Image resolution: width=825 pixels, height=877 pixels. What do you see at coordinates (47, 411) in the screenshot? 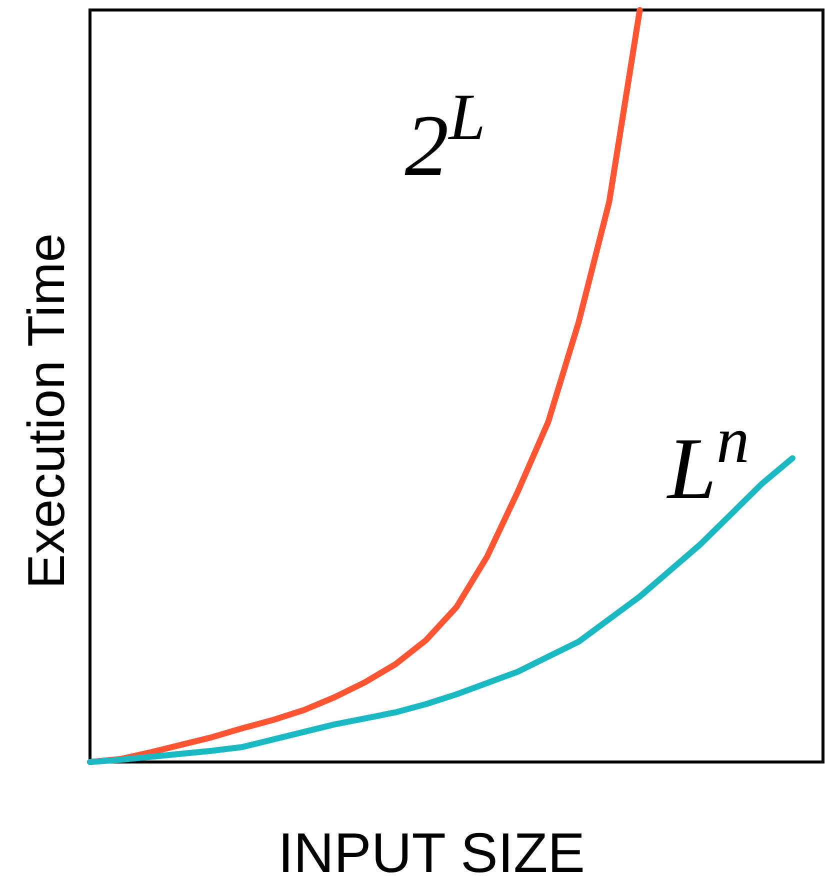
I see `y-axis-title: Execution Time` at bounding box center [47, 411].